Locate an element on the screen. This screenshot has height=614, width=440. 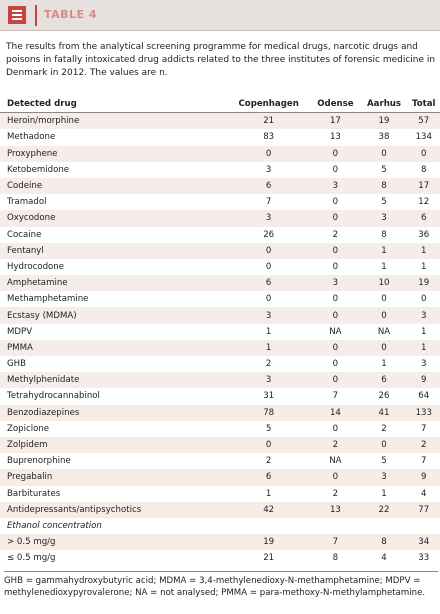
cell-value: 57 is located at coordinates (423, 121).